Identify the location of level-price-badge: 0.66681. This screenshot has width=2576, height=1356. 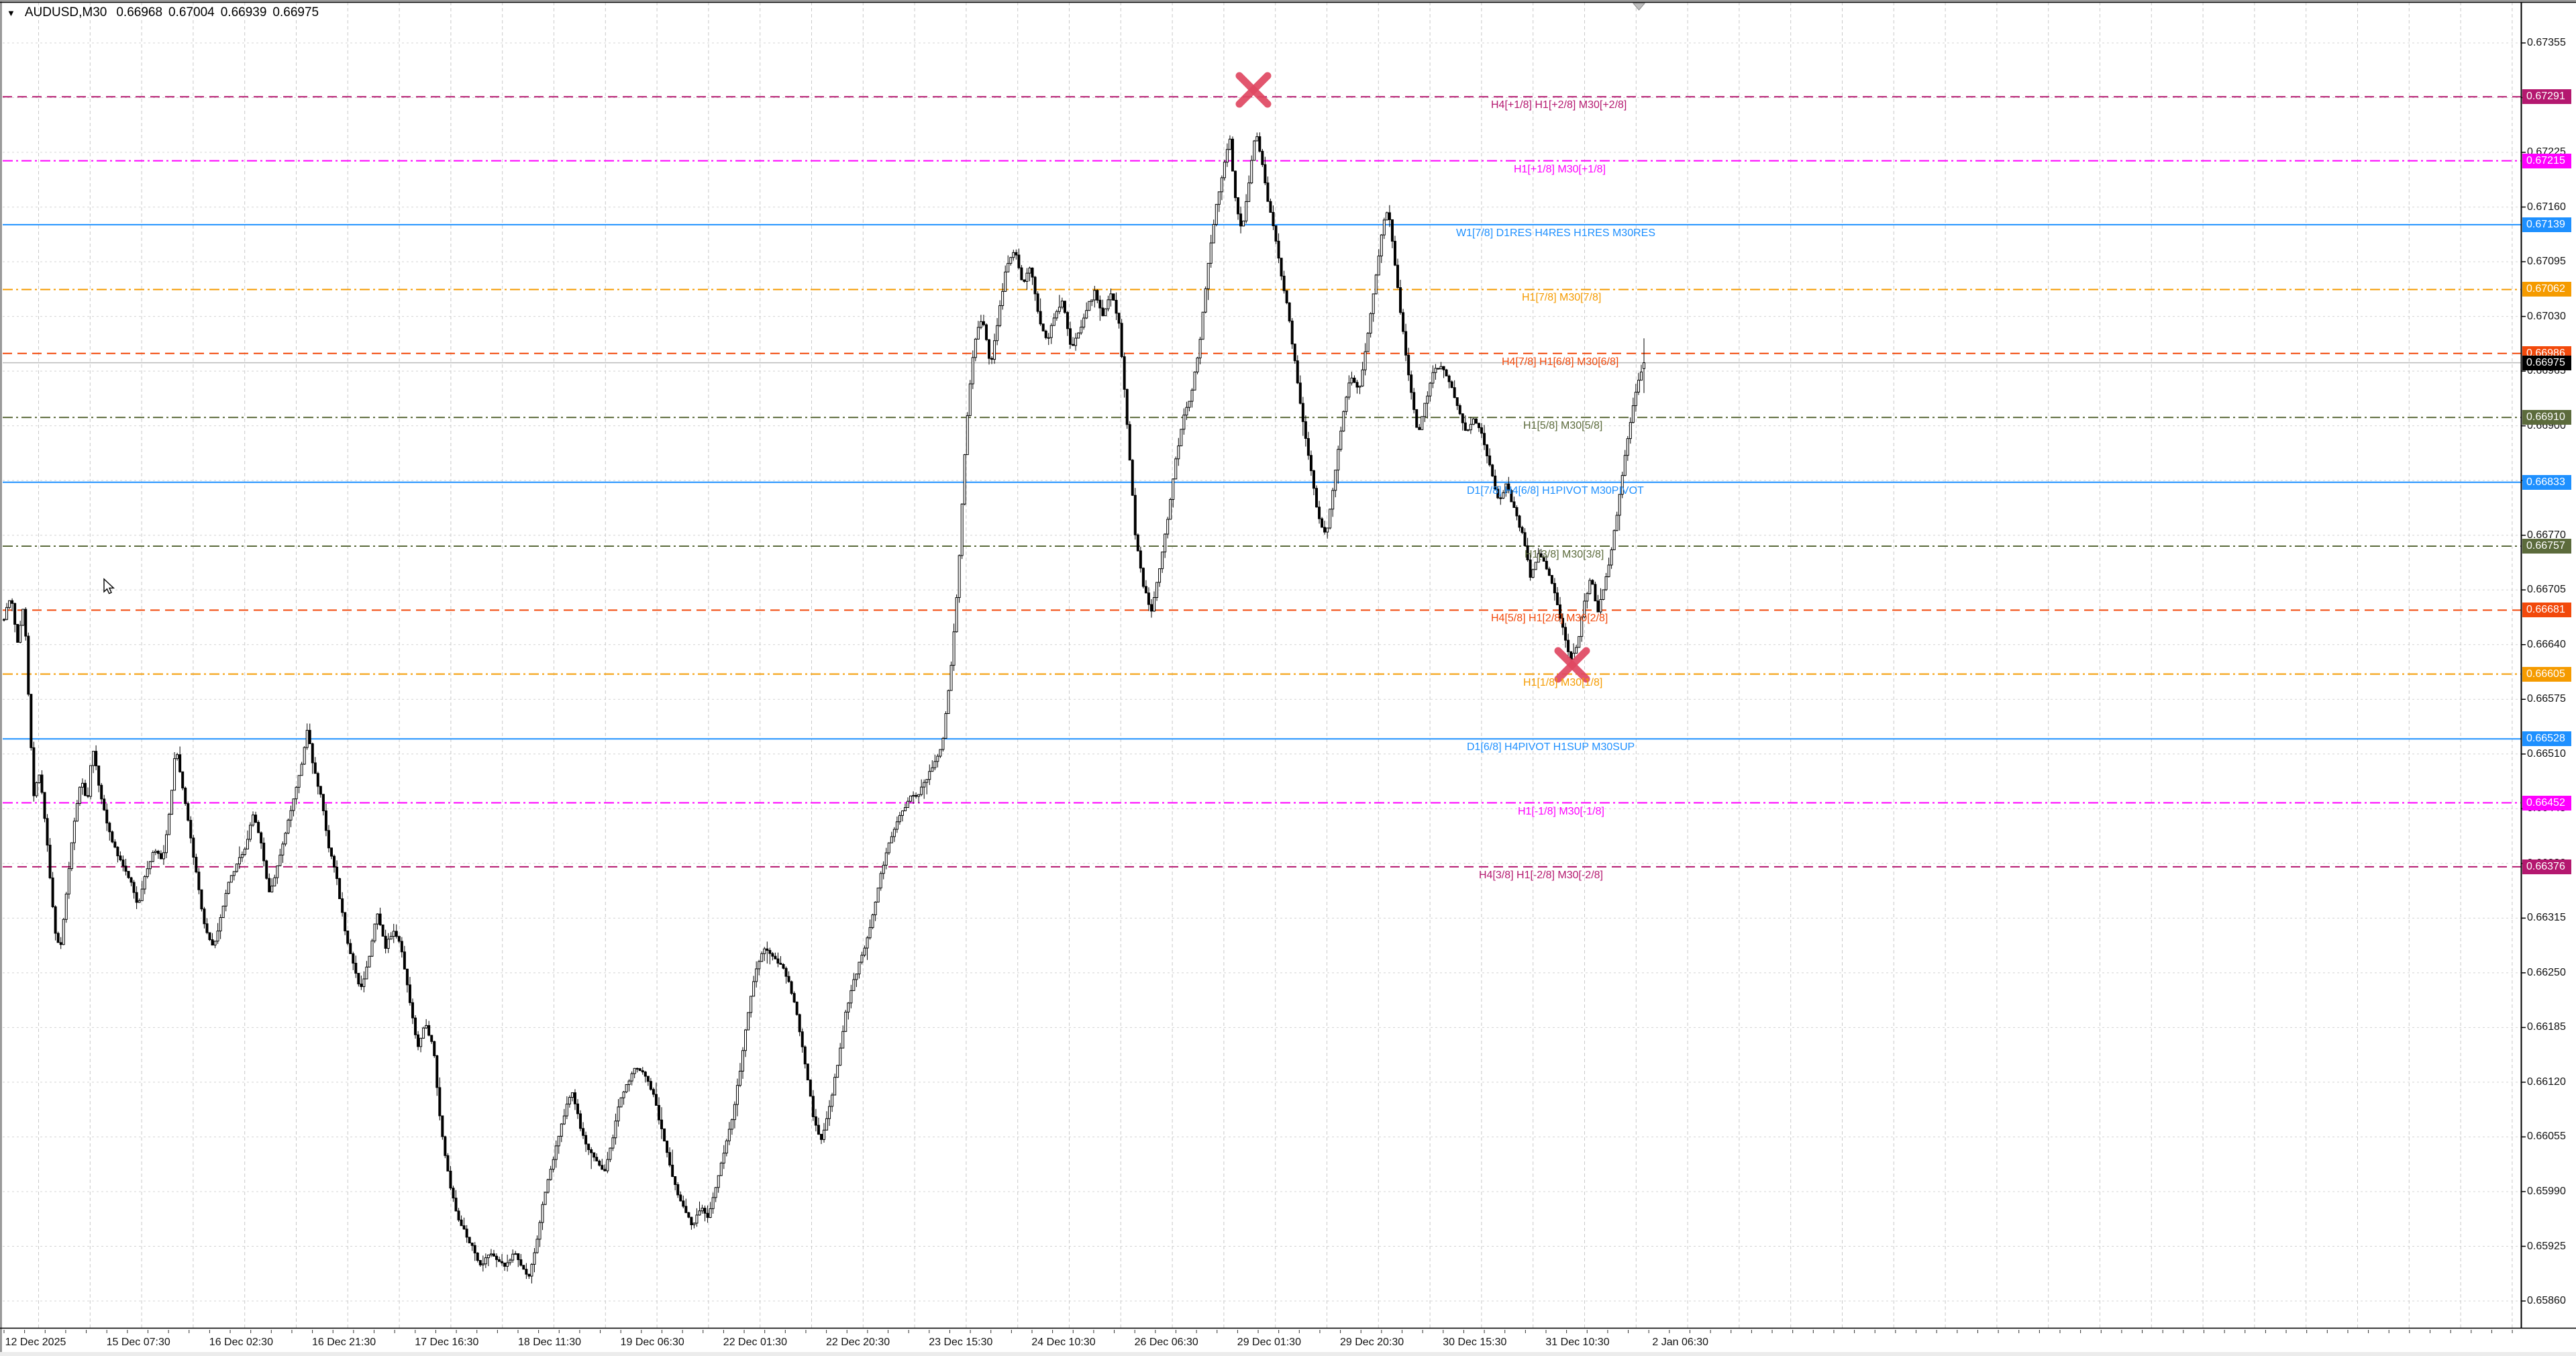
(2546, 610).